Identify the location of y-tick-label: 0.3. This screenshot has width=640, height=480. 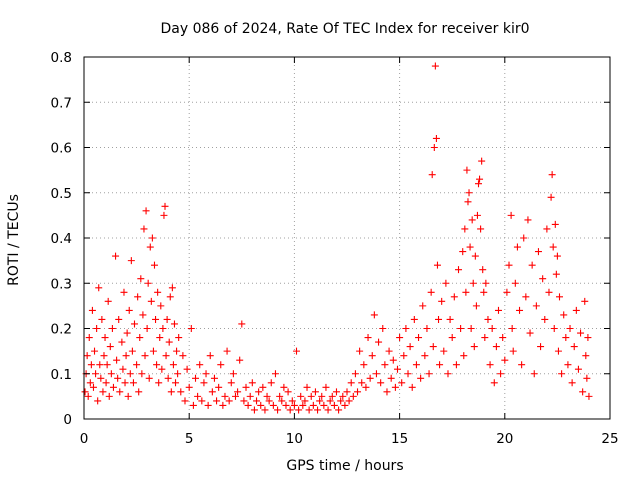
(61, 284).